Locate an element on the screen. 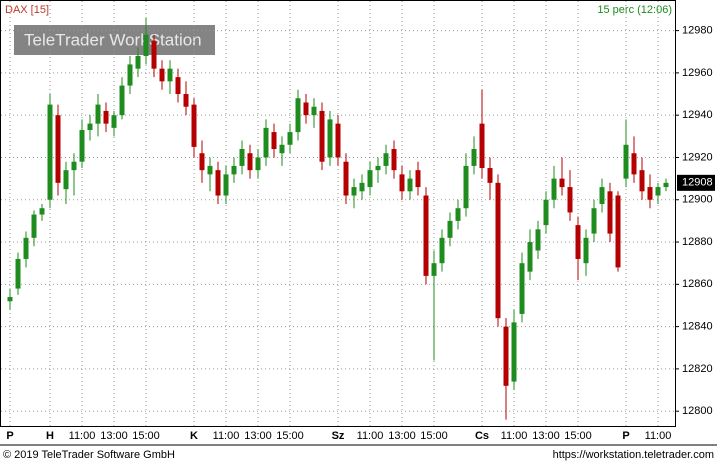  y-tick-label: 12860 is located at coordinates (697, 284).